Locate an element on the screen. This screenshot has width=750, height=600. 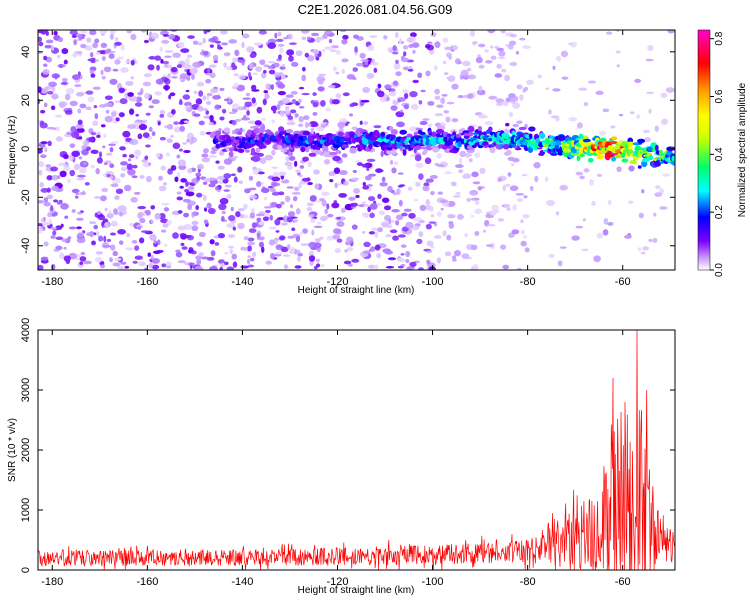
snr-x-axis-label: Height of straight line (km) is located at coordinates (356, 590).